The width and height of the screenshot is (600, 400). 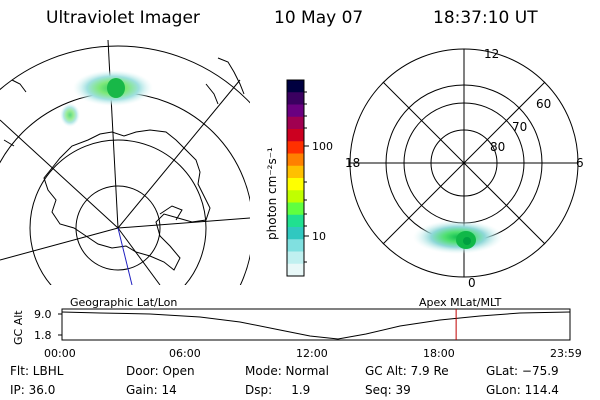 I want to click on antarctica-coastline, so click(x=127, y=200).